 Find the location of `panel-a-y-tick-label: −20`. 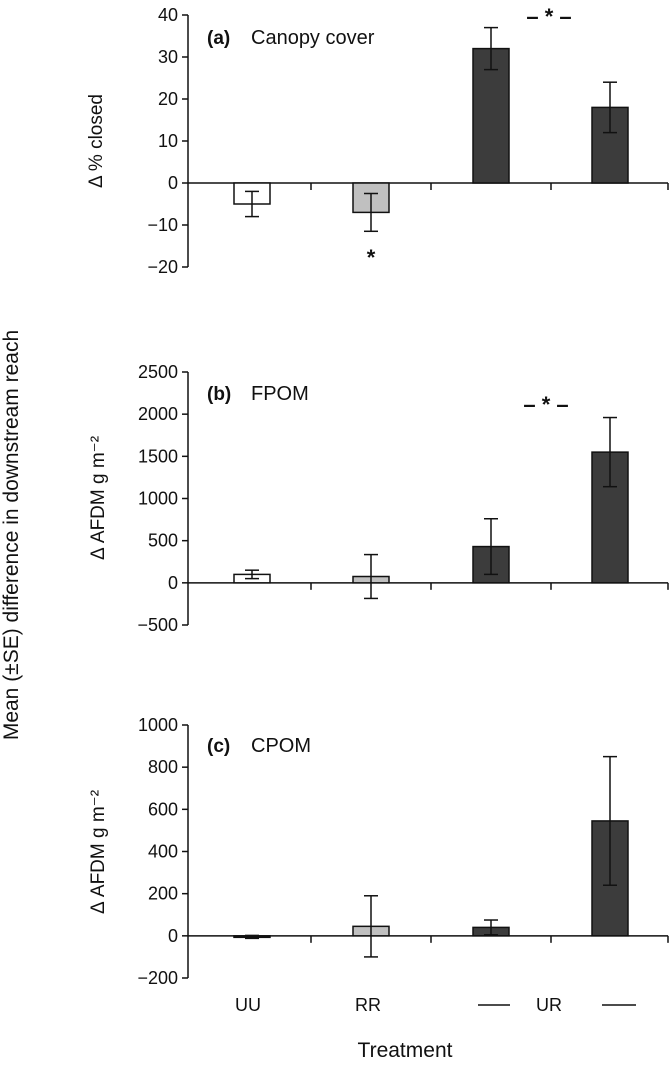

panel-a-y-tick-label: −20 is located at coordinates (162, 267).